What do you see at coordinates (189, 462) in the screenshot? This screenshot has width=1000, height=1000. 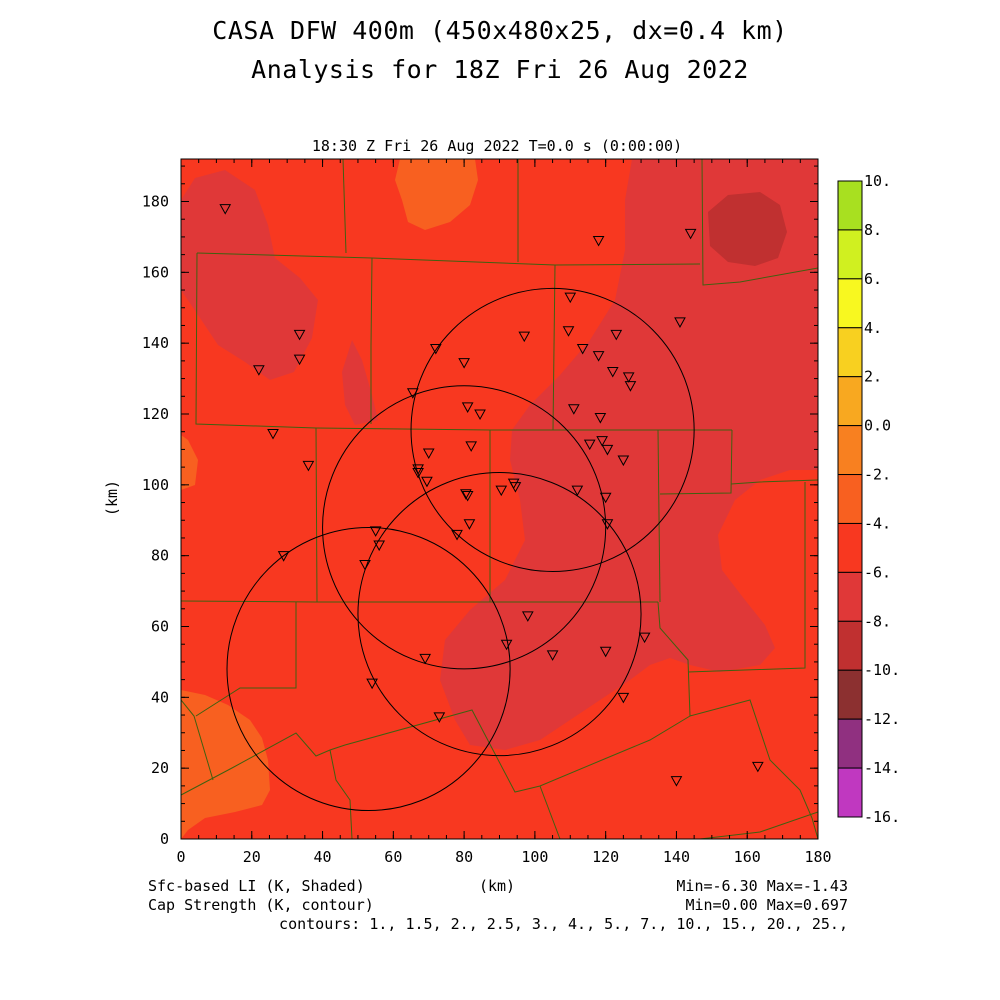 I see `li-region-west-light` at bounding box center [189, 462].